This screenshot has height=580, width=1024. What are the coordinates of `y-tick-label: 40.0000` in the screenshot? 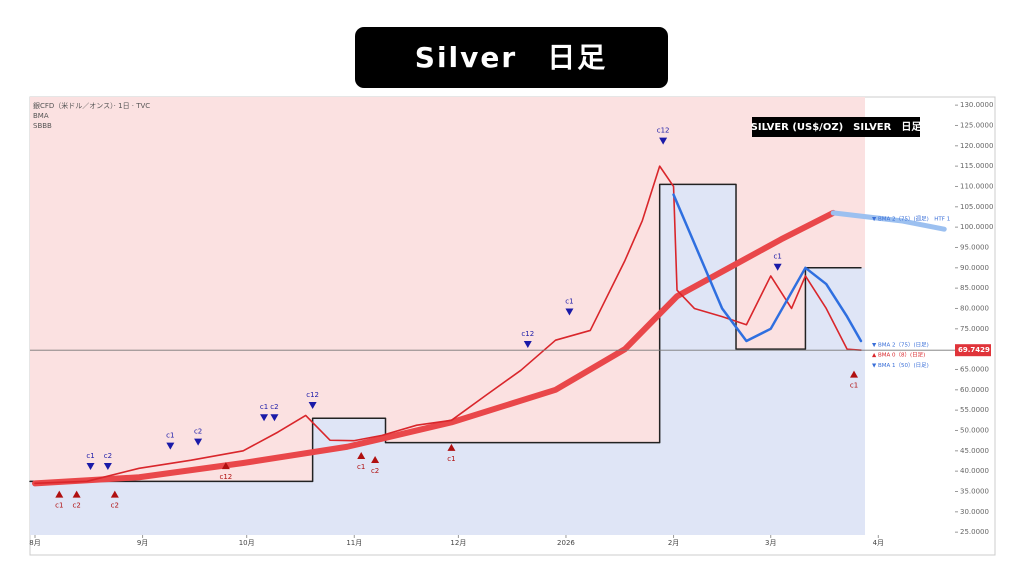 It's located at (974, 471).